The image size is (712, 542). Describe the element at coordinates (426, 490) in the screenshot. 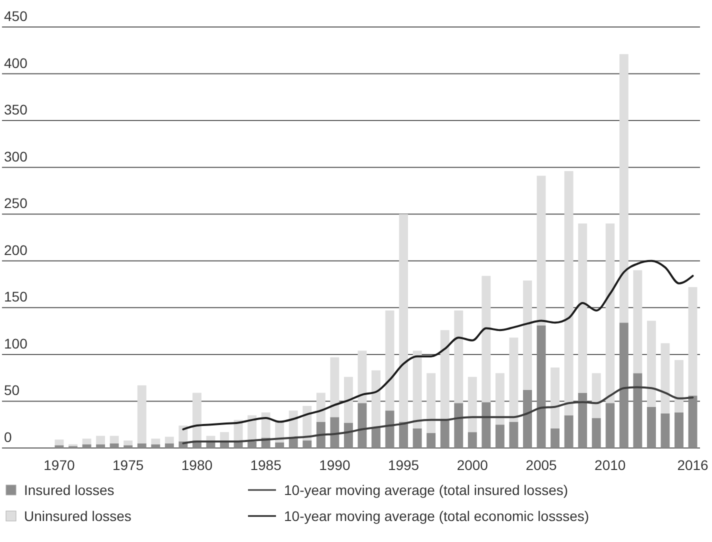

I see `legend-label: 10-year moving average (total insured losses)` at that location.